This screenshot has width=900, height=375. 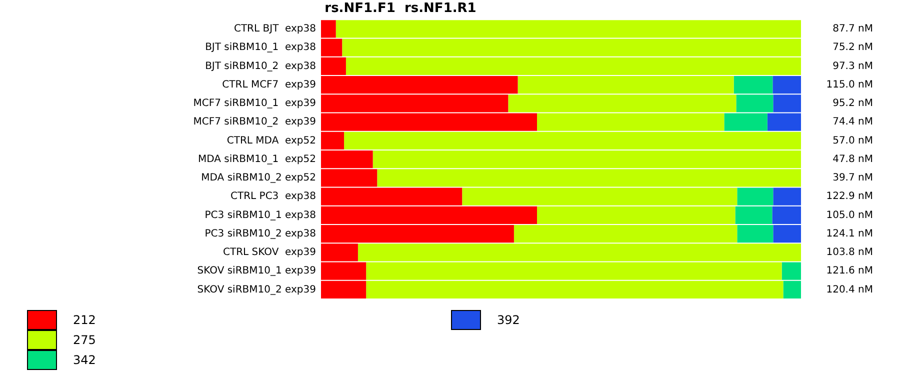 I want to click on text: 120.4 nM, so click(x=849, y=290).